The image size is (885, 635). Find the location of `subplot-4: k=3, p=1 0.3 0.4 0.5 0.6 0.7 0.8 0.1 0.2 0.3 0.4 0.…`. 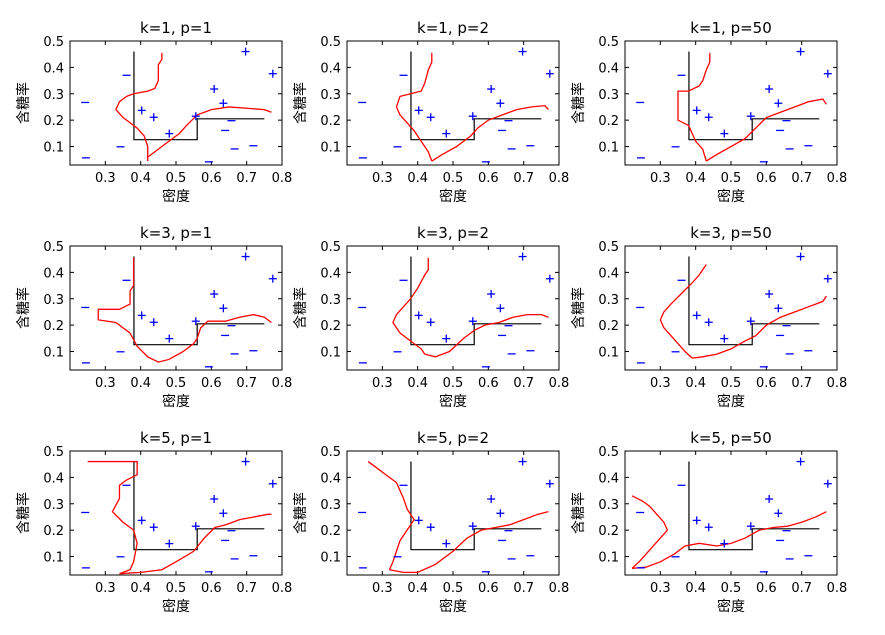

subplot-4: k=3, p=1 0.3 0.4 0.5 0.6 0.7 0.8 0.1 0.2 0.3 0.4 0.… is located at coordinates (153, 317).